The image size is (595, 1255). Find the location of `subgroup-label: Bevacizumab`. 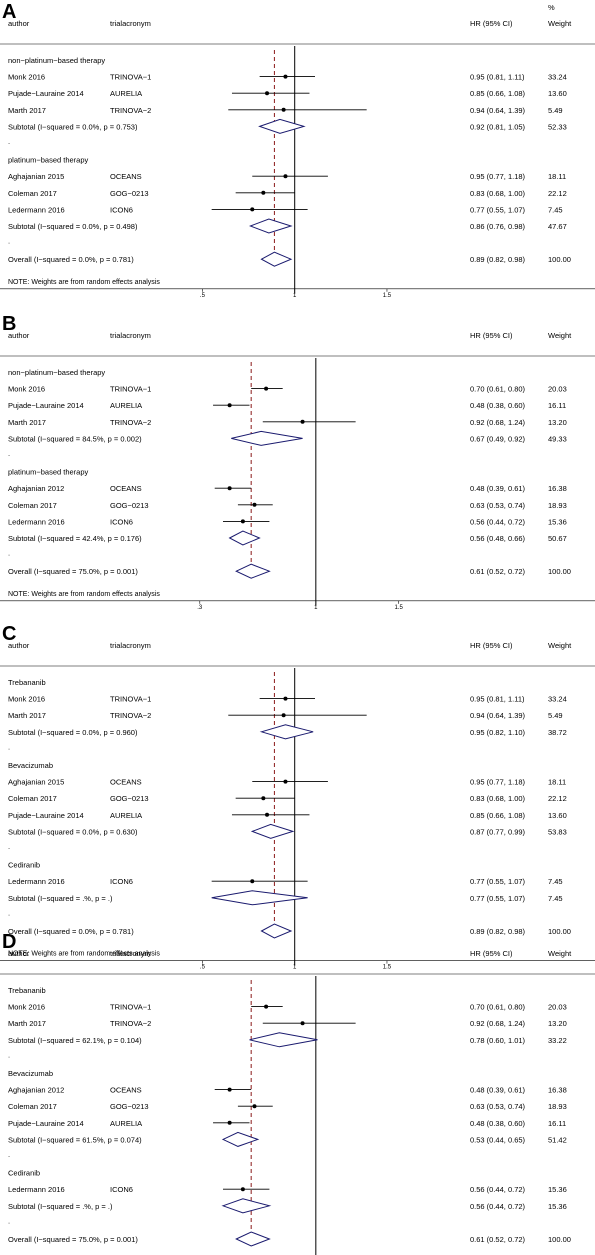

subgroup-label: Bevacizumab is located at coordinates (30, 1073).